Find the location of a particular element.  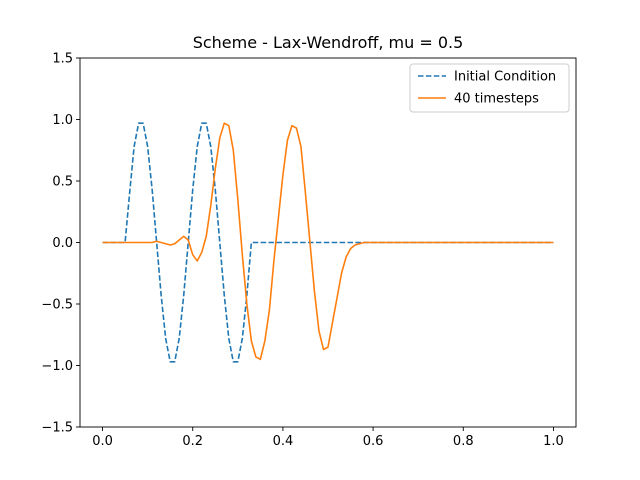

x-tick-label: 0.4 is located at coordinates (283, 441).